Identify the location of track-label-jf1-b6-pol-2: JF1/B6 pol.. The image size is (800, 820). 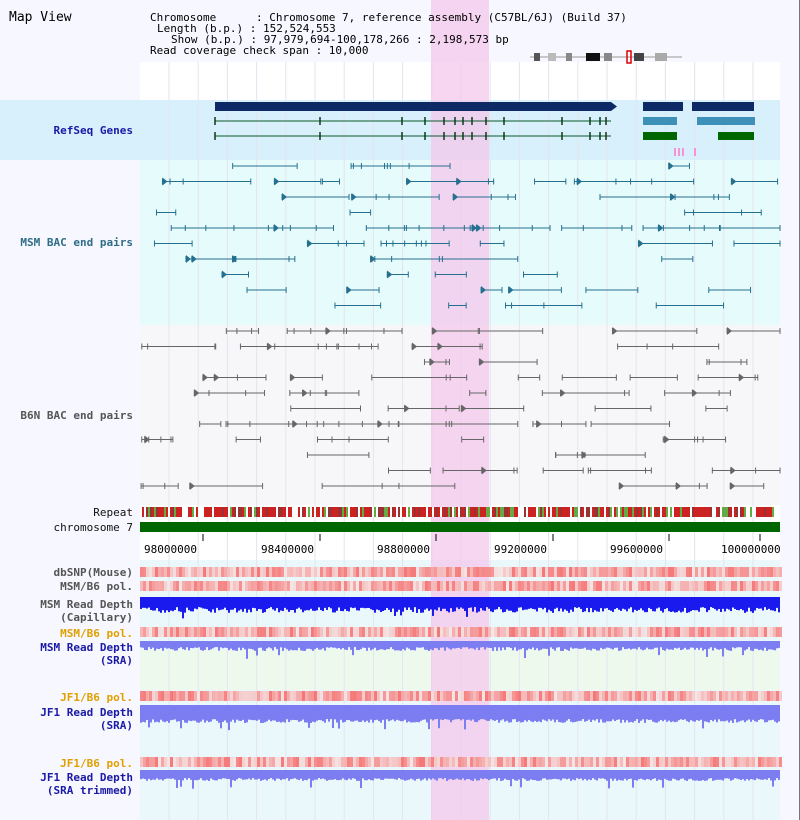
(96, 763).